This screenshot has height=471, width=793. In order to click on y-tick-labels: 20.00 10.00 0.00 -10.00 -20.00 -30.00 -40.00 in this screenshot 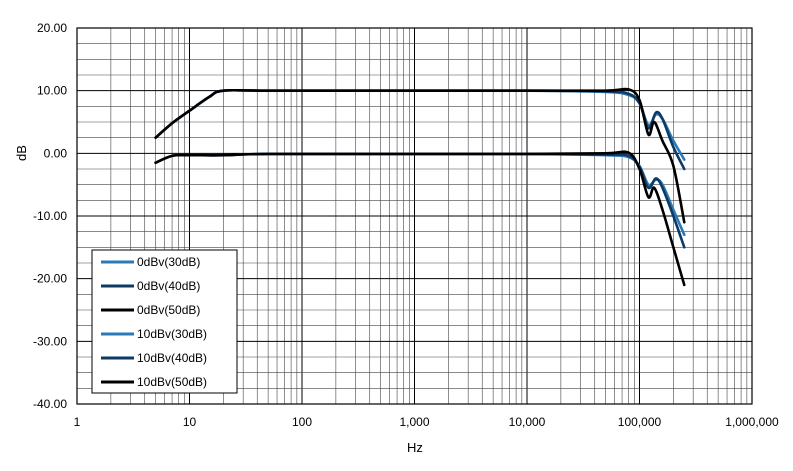, I will do `click(50, 216)`.